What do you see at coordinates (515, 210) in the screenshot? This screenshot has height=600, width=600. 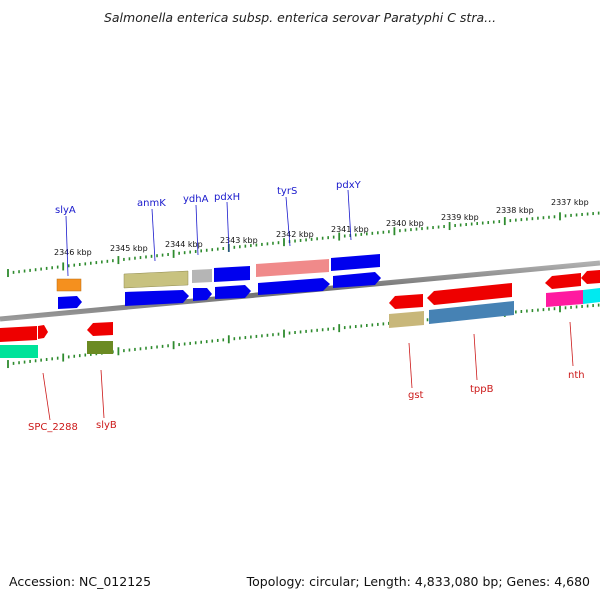 I see `kbp-label: 2338 kbp` at bounding box center [515, 210].